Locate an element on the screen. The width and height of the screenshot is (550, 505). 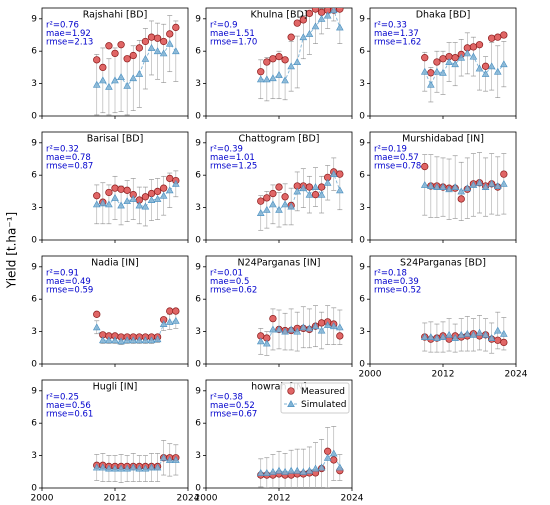
annotation: mae=0.49 is located at coordinates (68, 282).